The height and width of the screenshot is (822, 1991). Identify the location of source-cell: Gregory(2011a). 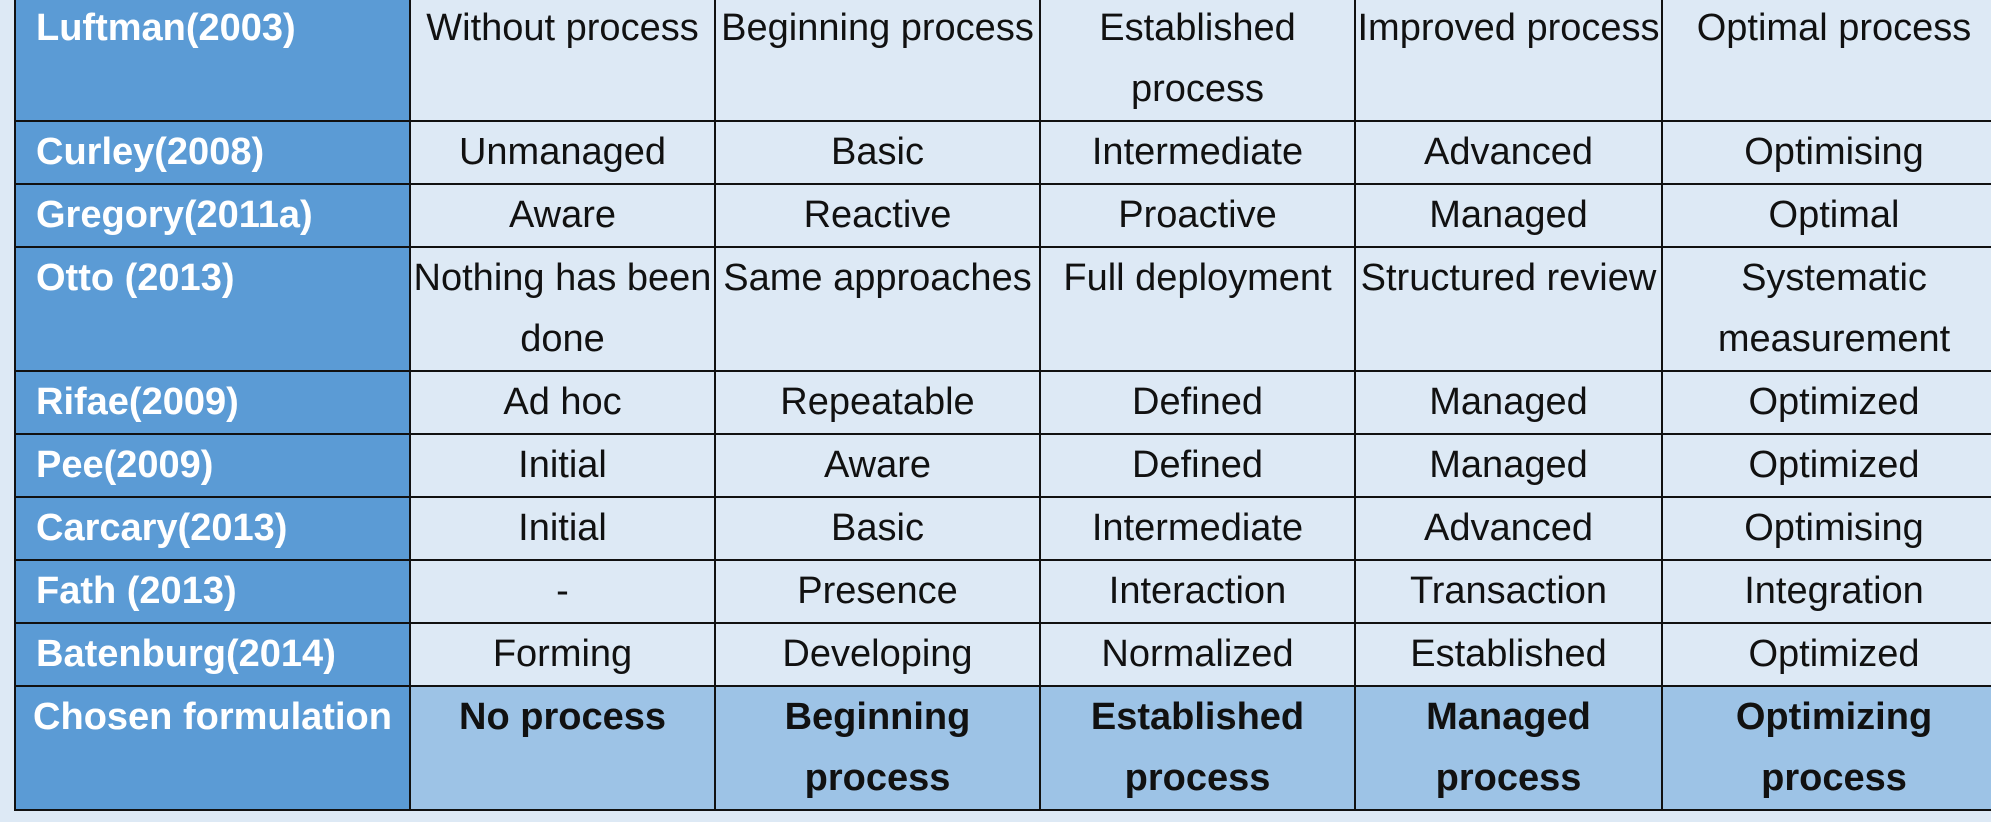
(212, 215).